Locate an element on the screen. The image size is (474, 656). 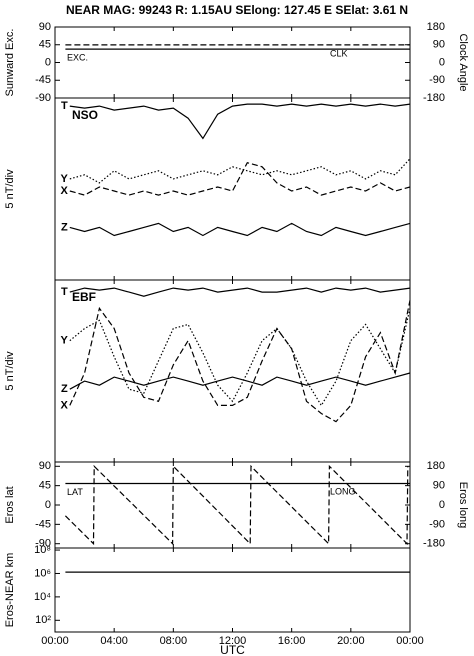
x-tick-label: 20:00 is located at coordinates (351, 641).